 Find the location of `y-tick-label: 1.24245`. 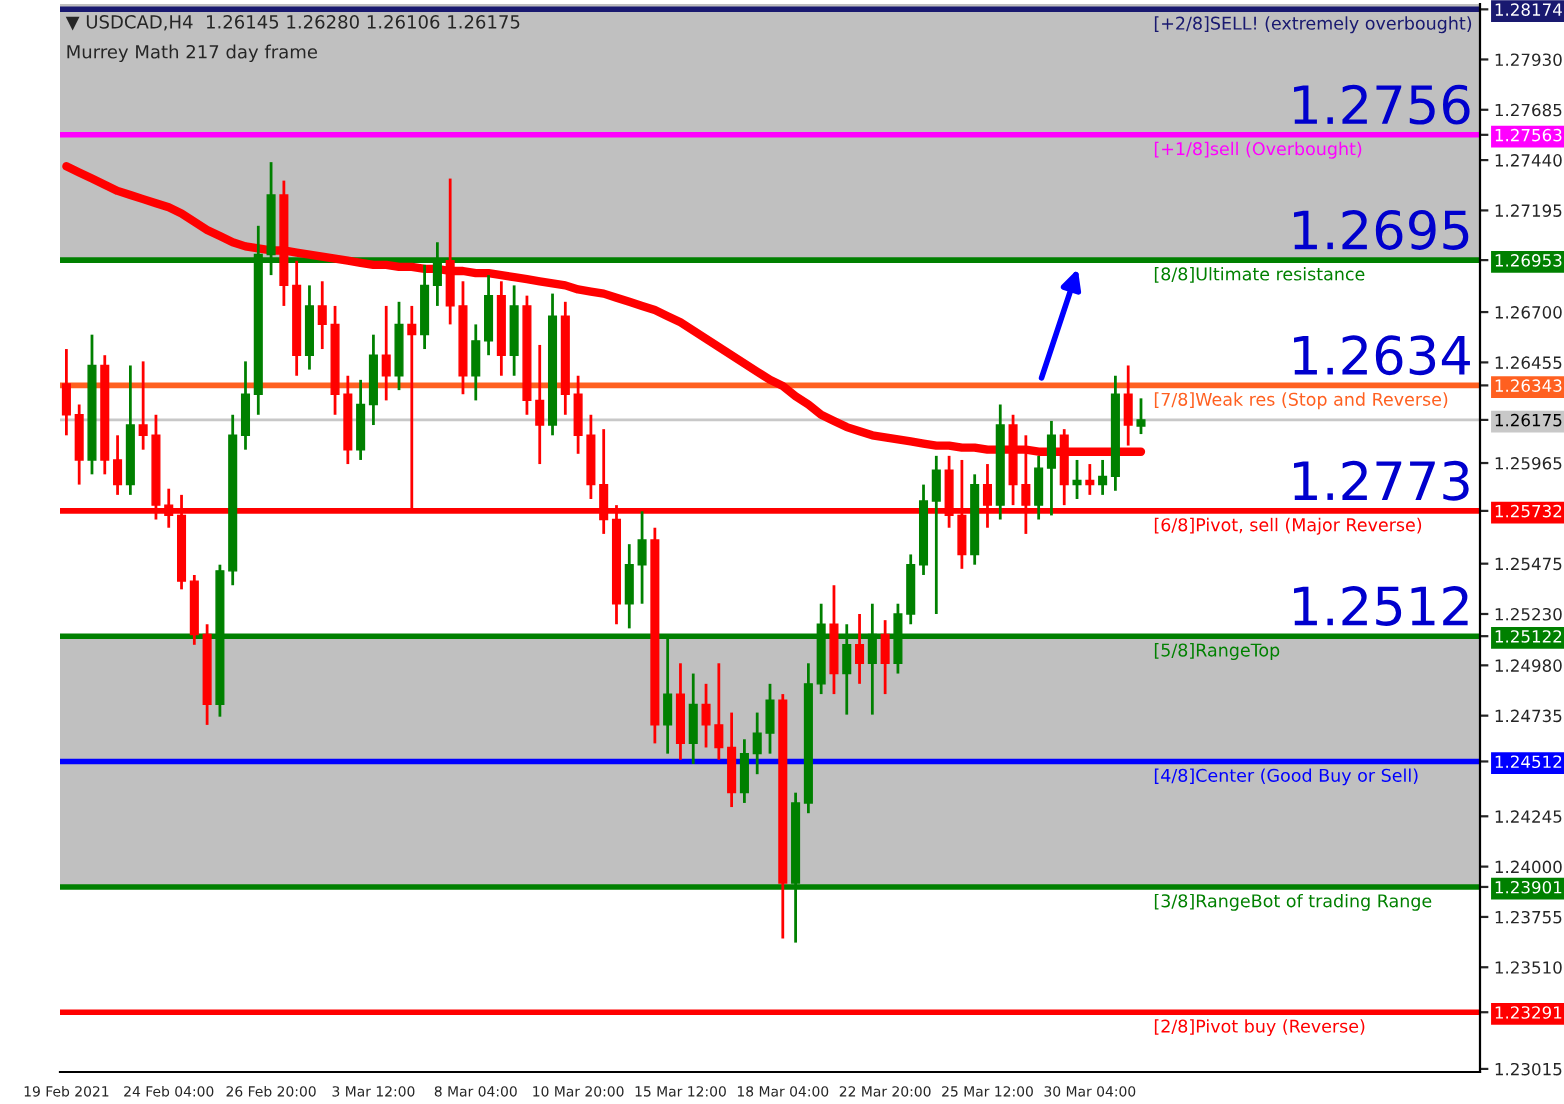

y-tick-label: 1.24245 is located at coordinates (1528, 816).